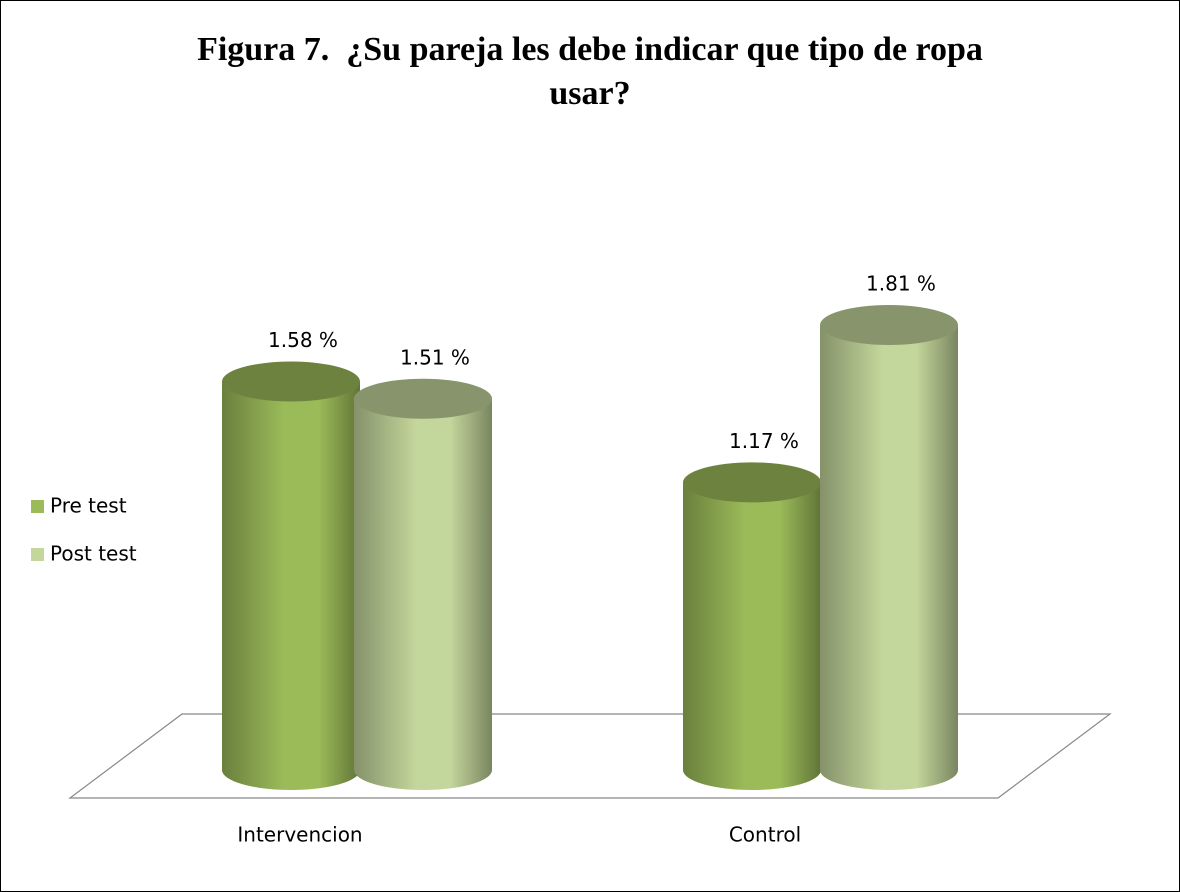 This screenshot has width=1180, height=892. Describe the element at coordinates (901, 284) in the screenshot. I see `data-label: 1.81 %` at that location.